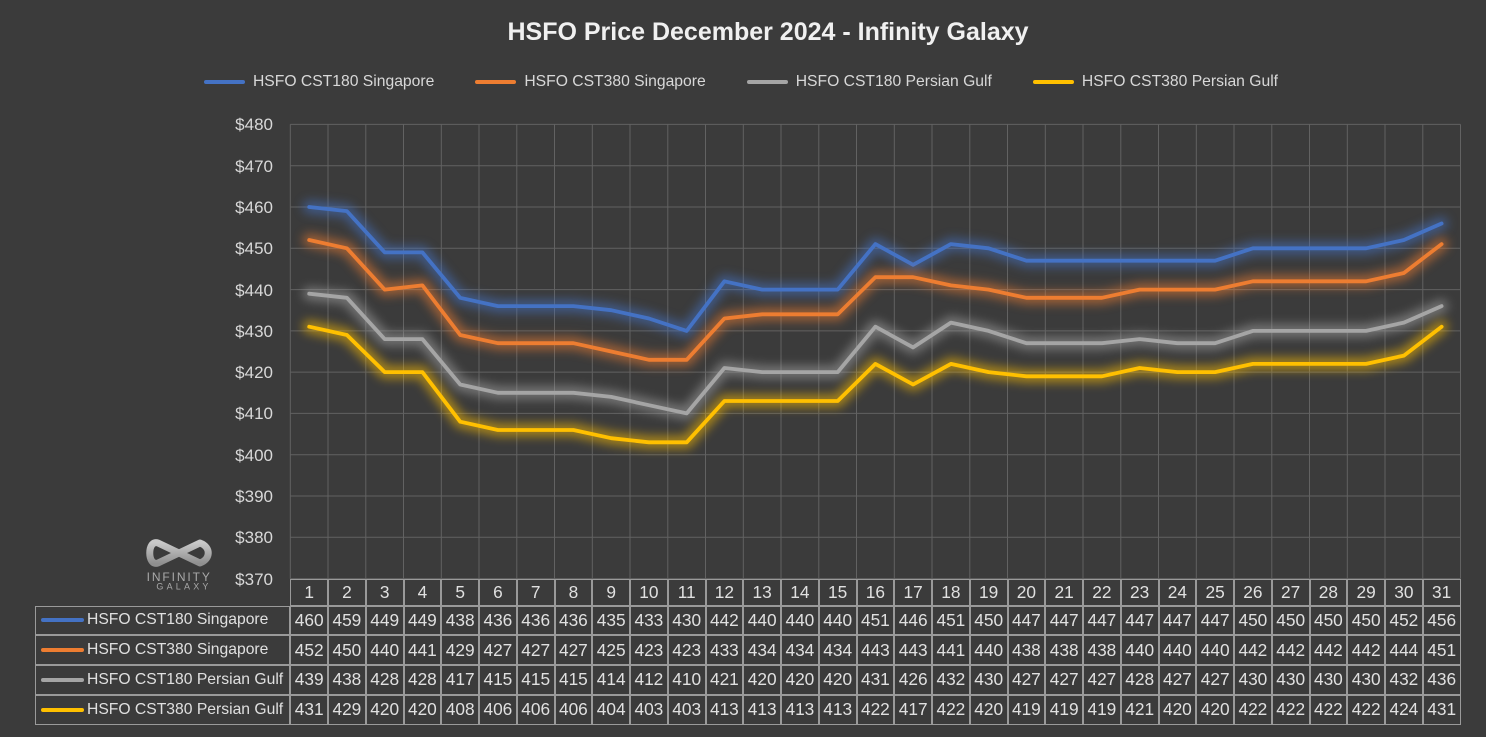 Image resolution: width=1486 pixels, height=737 pixels. Describe the element at coordinates (183, 587) in the screenshot. I see `svg-text: GALAXY` at that location.